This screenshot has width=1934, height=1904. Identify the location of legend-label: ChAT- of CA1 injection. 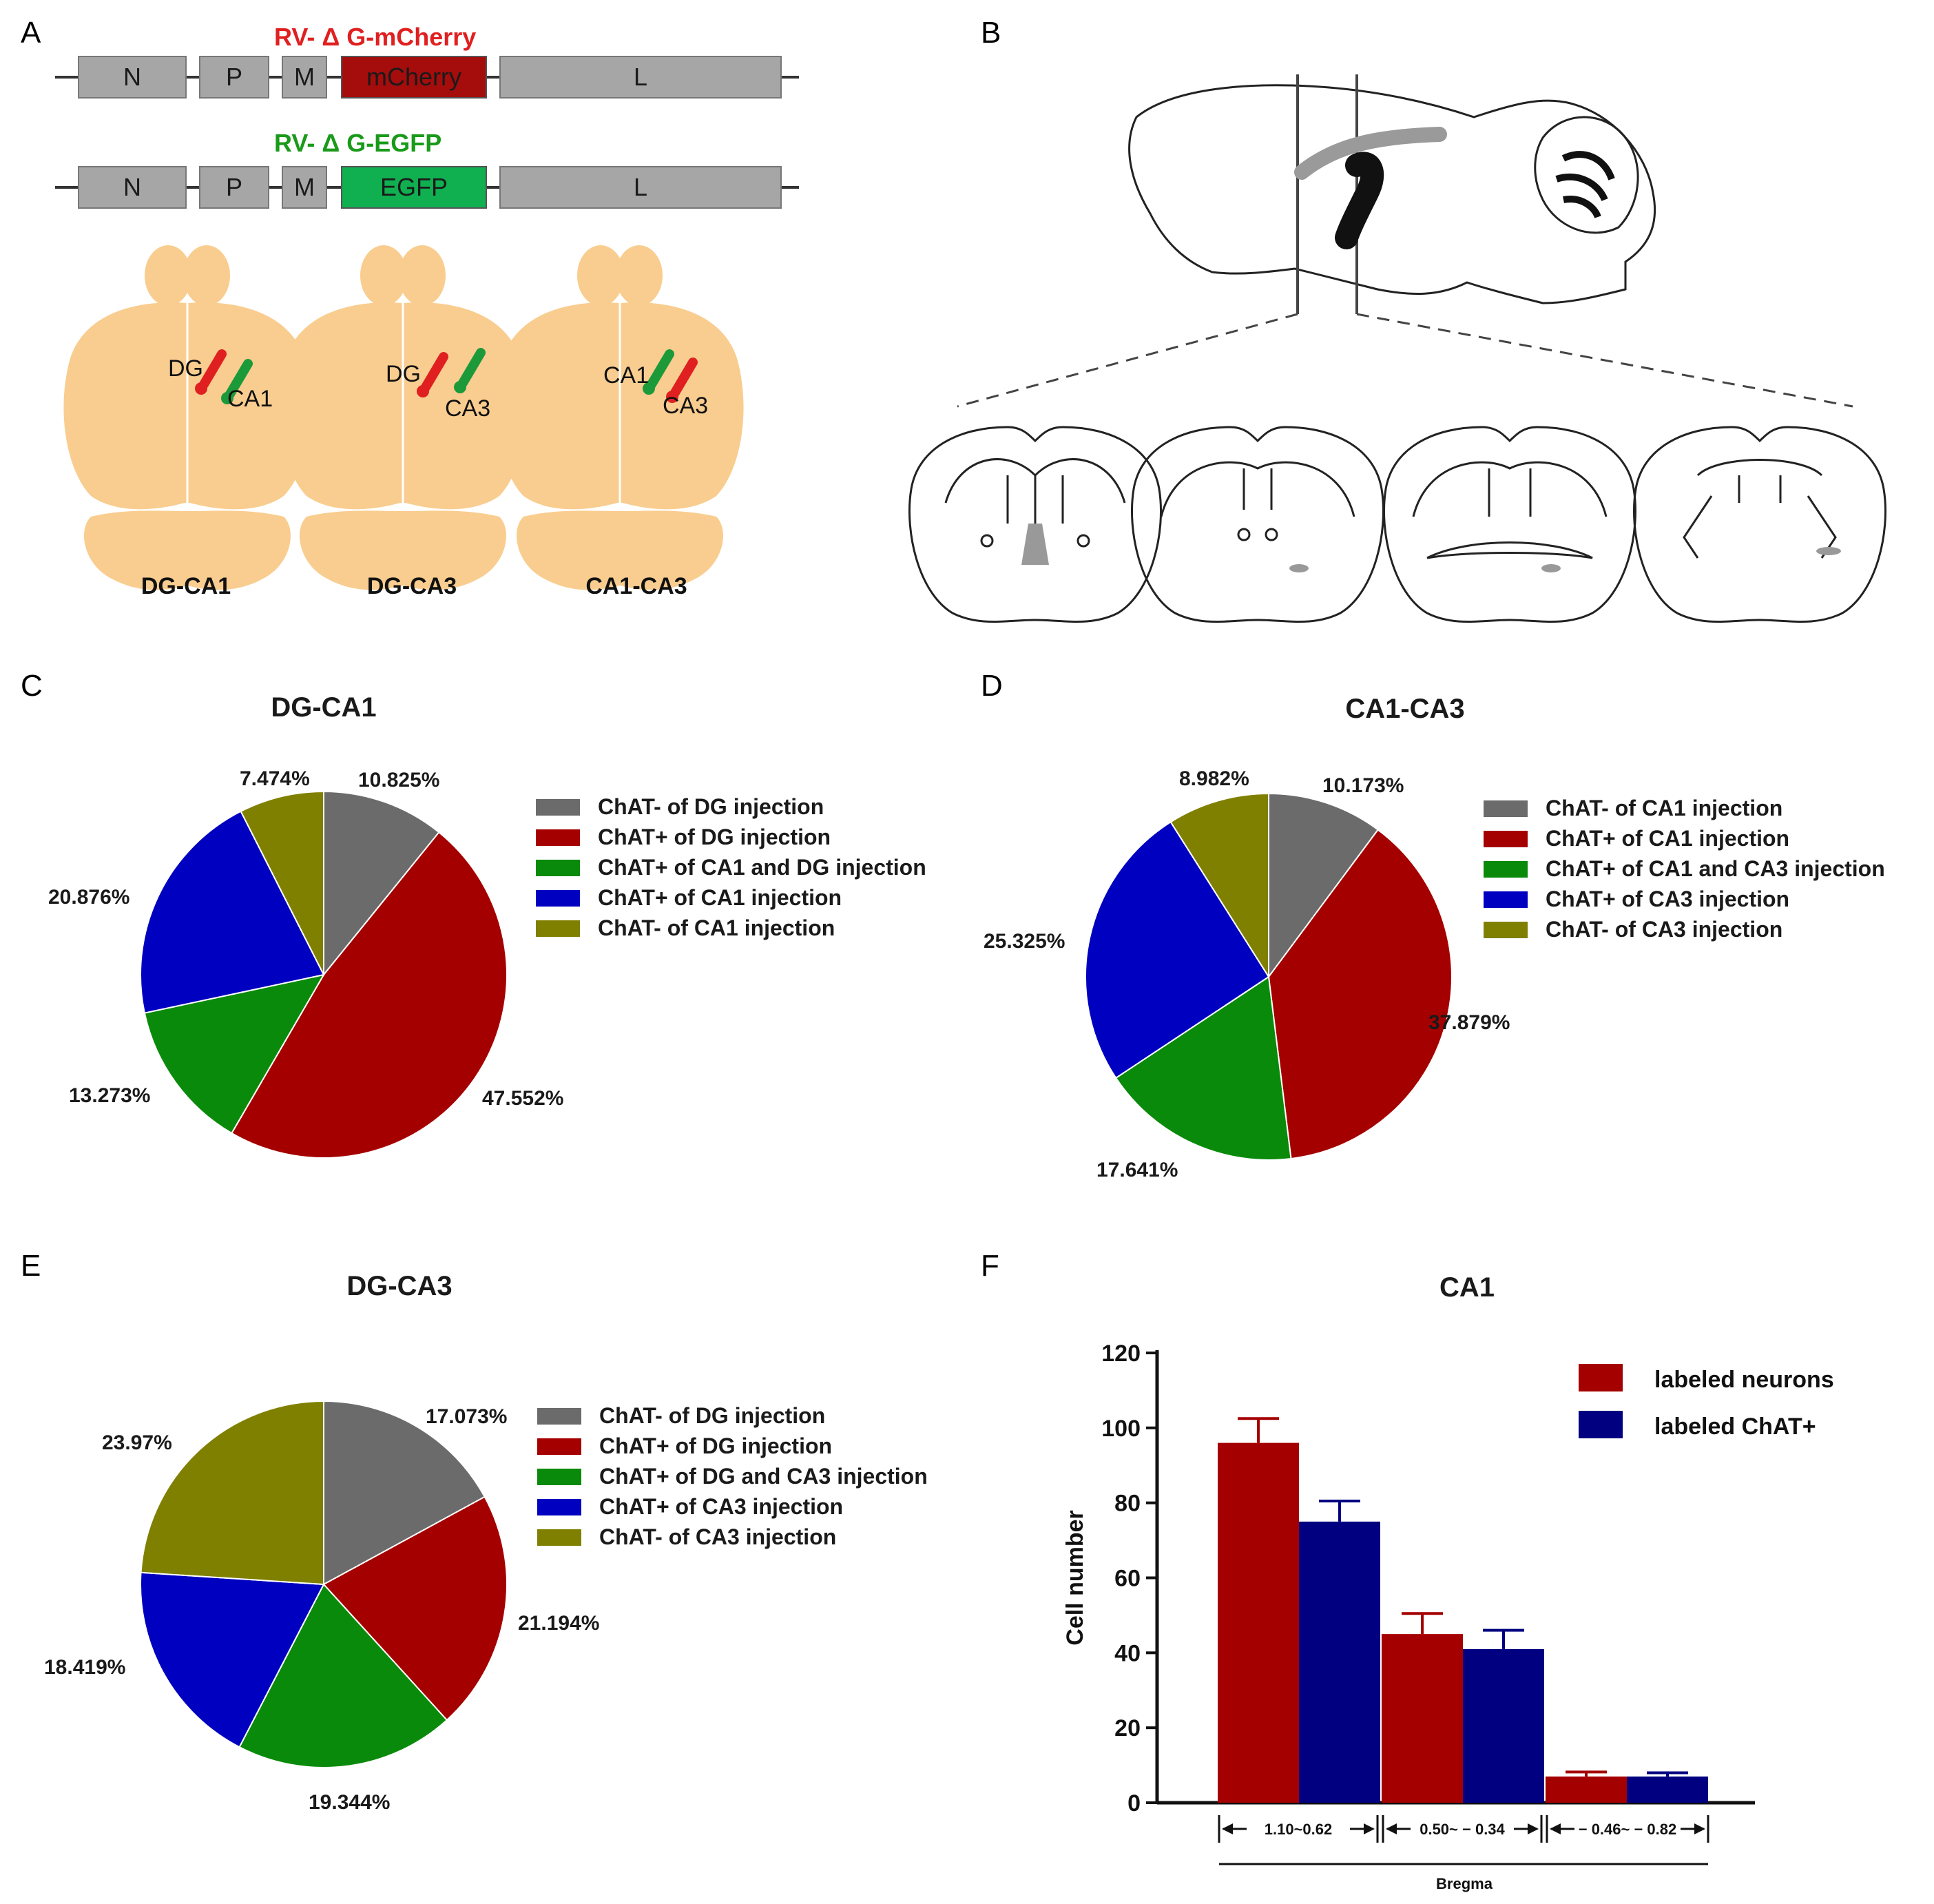
(1664, 808).